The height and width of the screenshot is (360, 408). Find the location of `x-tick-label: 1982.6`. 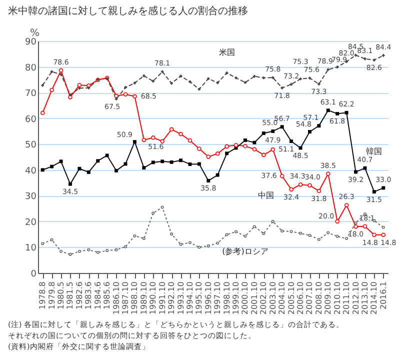

x-tick-label: 1982.6 is located at coordinates (79, 296).